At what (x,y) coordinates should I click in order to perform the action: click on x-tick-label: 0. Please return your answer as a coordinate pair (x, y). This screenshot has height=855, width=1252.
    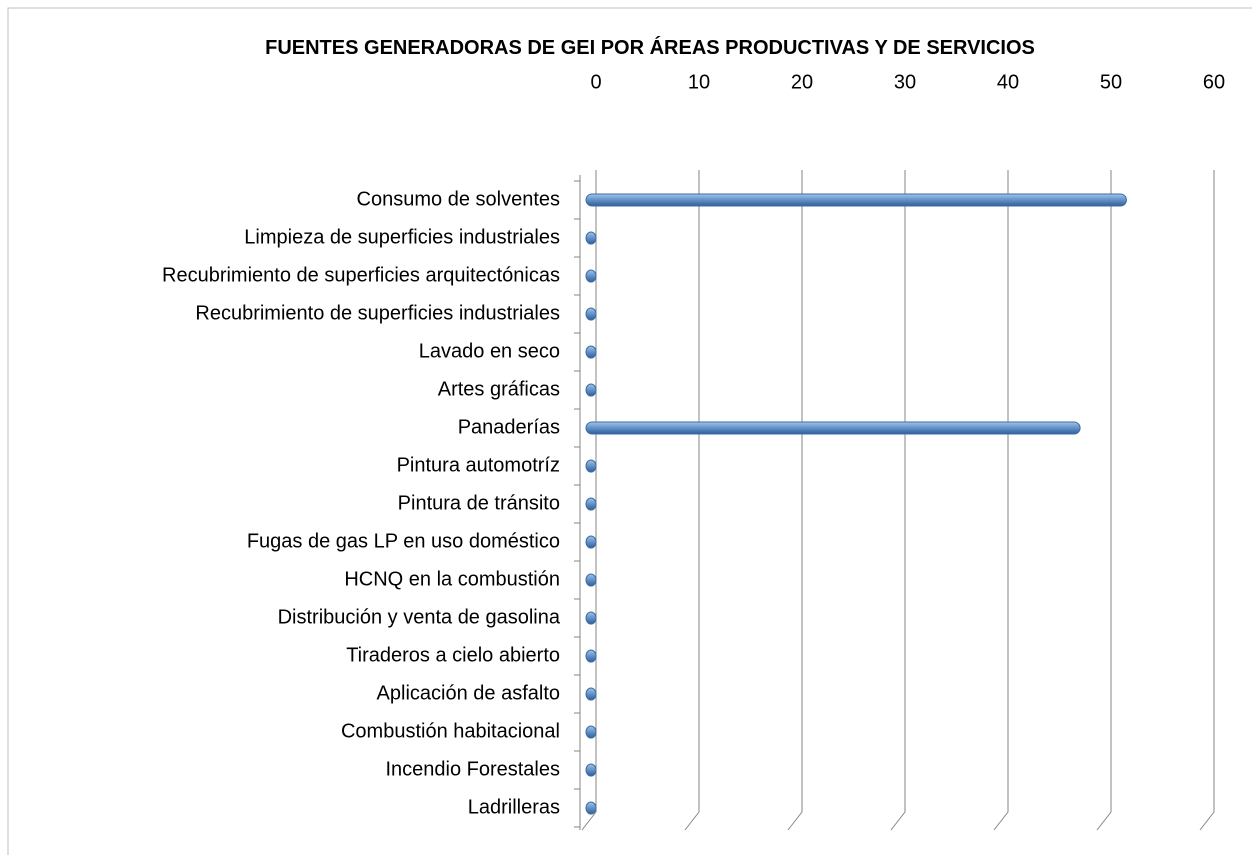
    Looking at the image, I should click on (595, 82).